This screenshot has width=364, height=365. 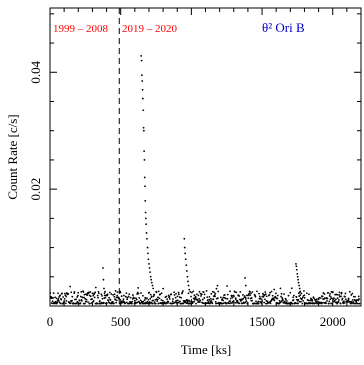 What do you see at coordinates (35, 189) in the screenshot?
I see `y-tick-label: 0.02` at bounding box center [35, 189].